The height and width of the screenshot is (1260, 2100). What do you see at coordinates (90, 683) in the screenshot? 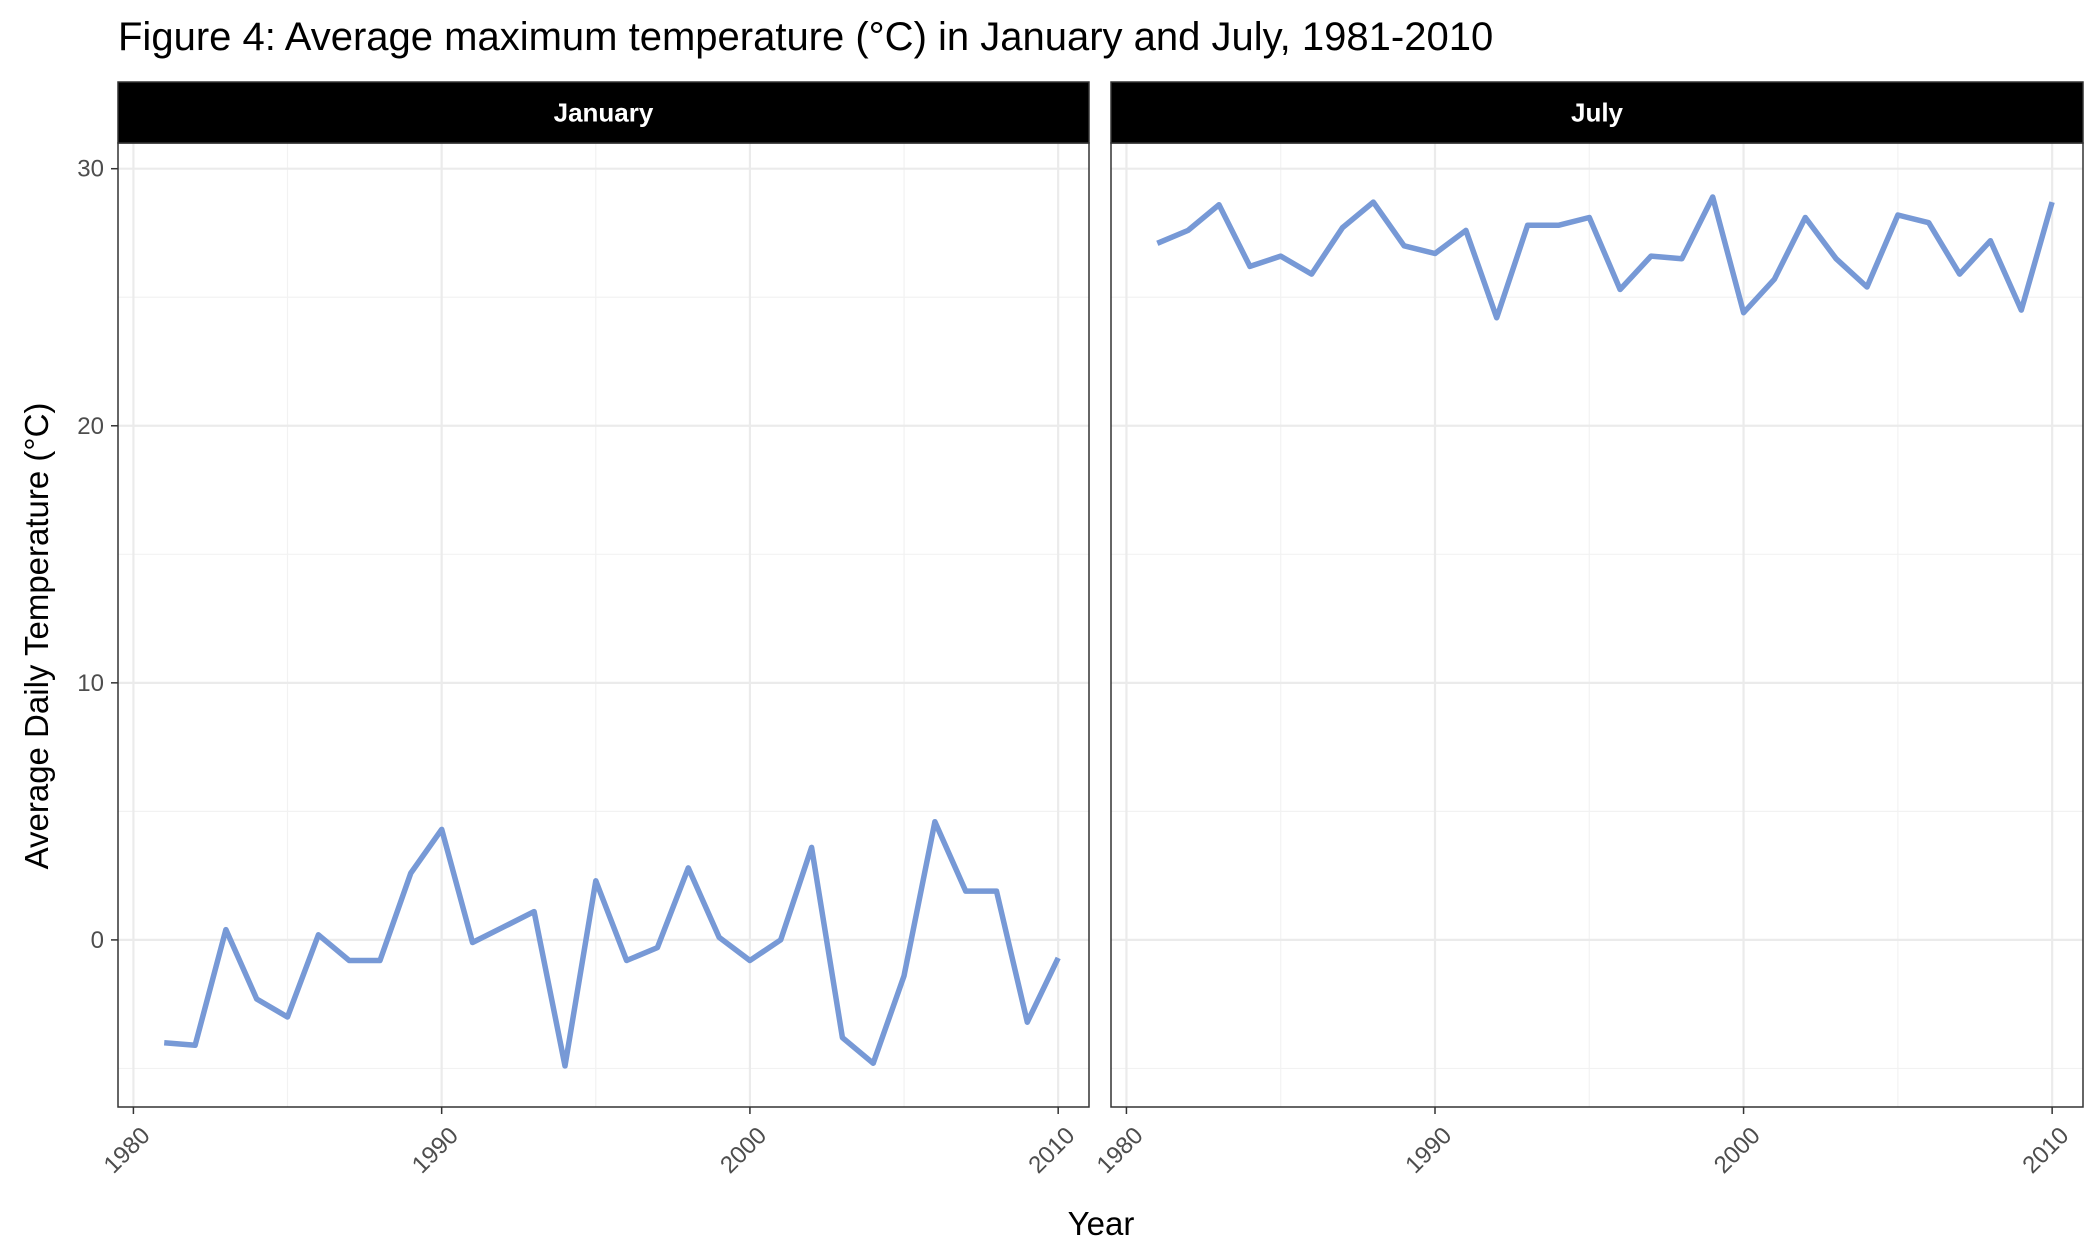
I see `y-tick-label: 10` at bounding box center [90, 683].